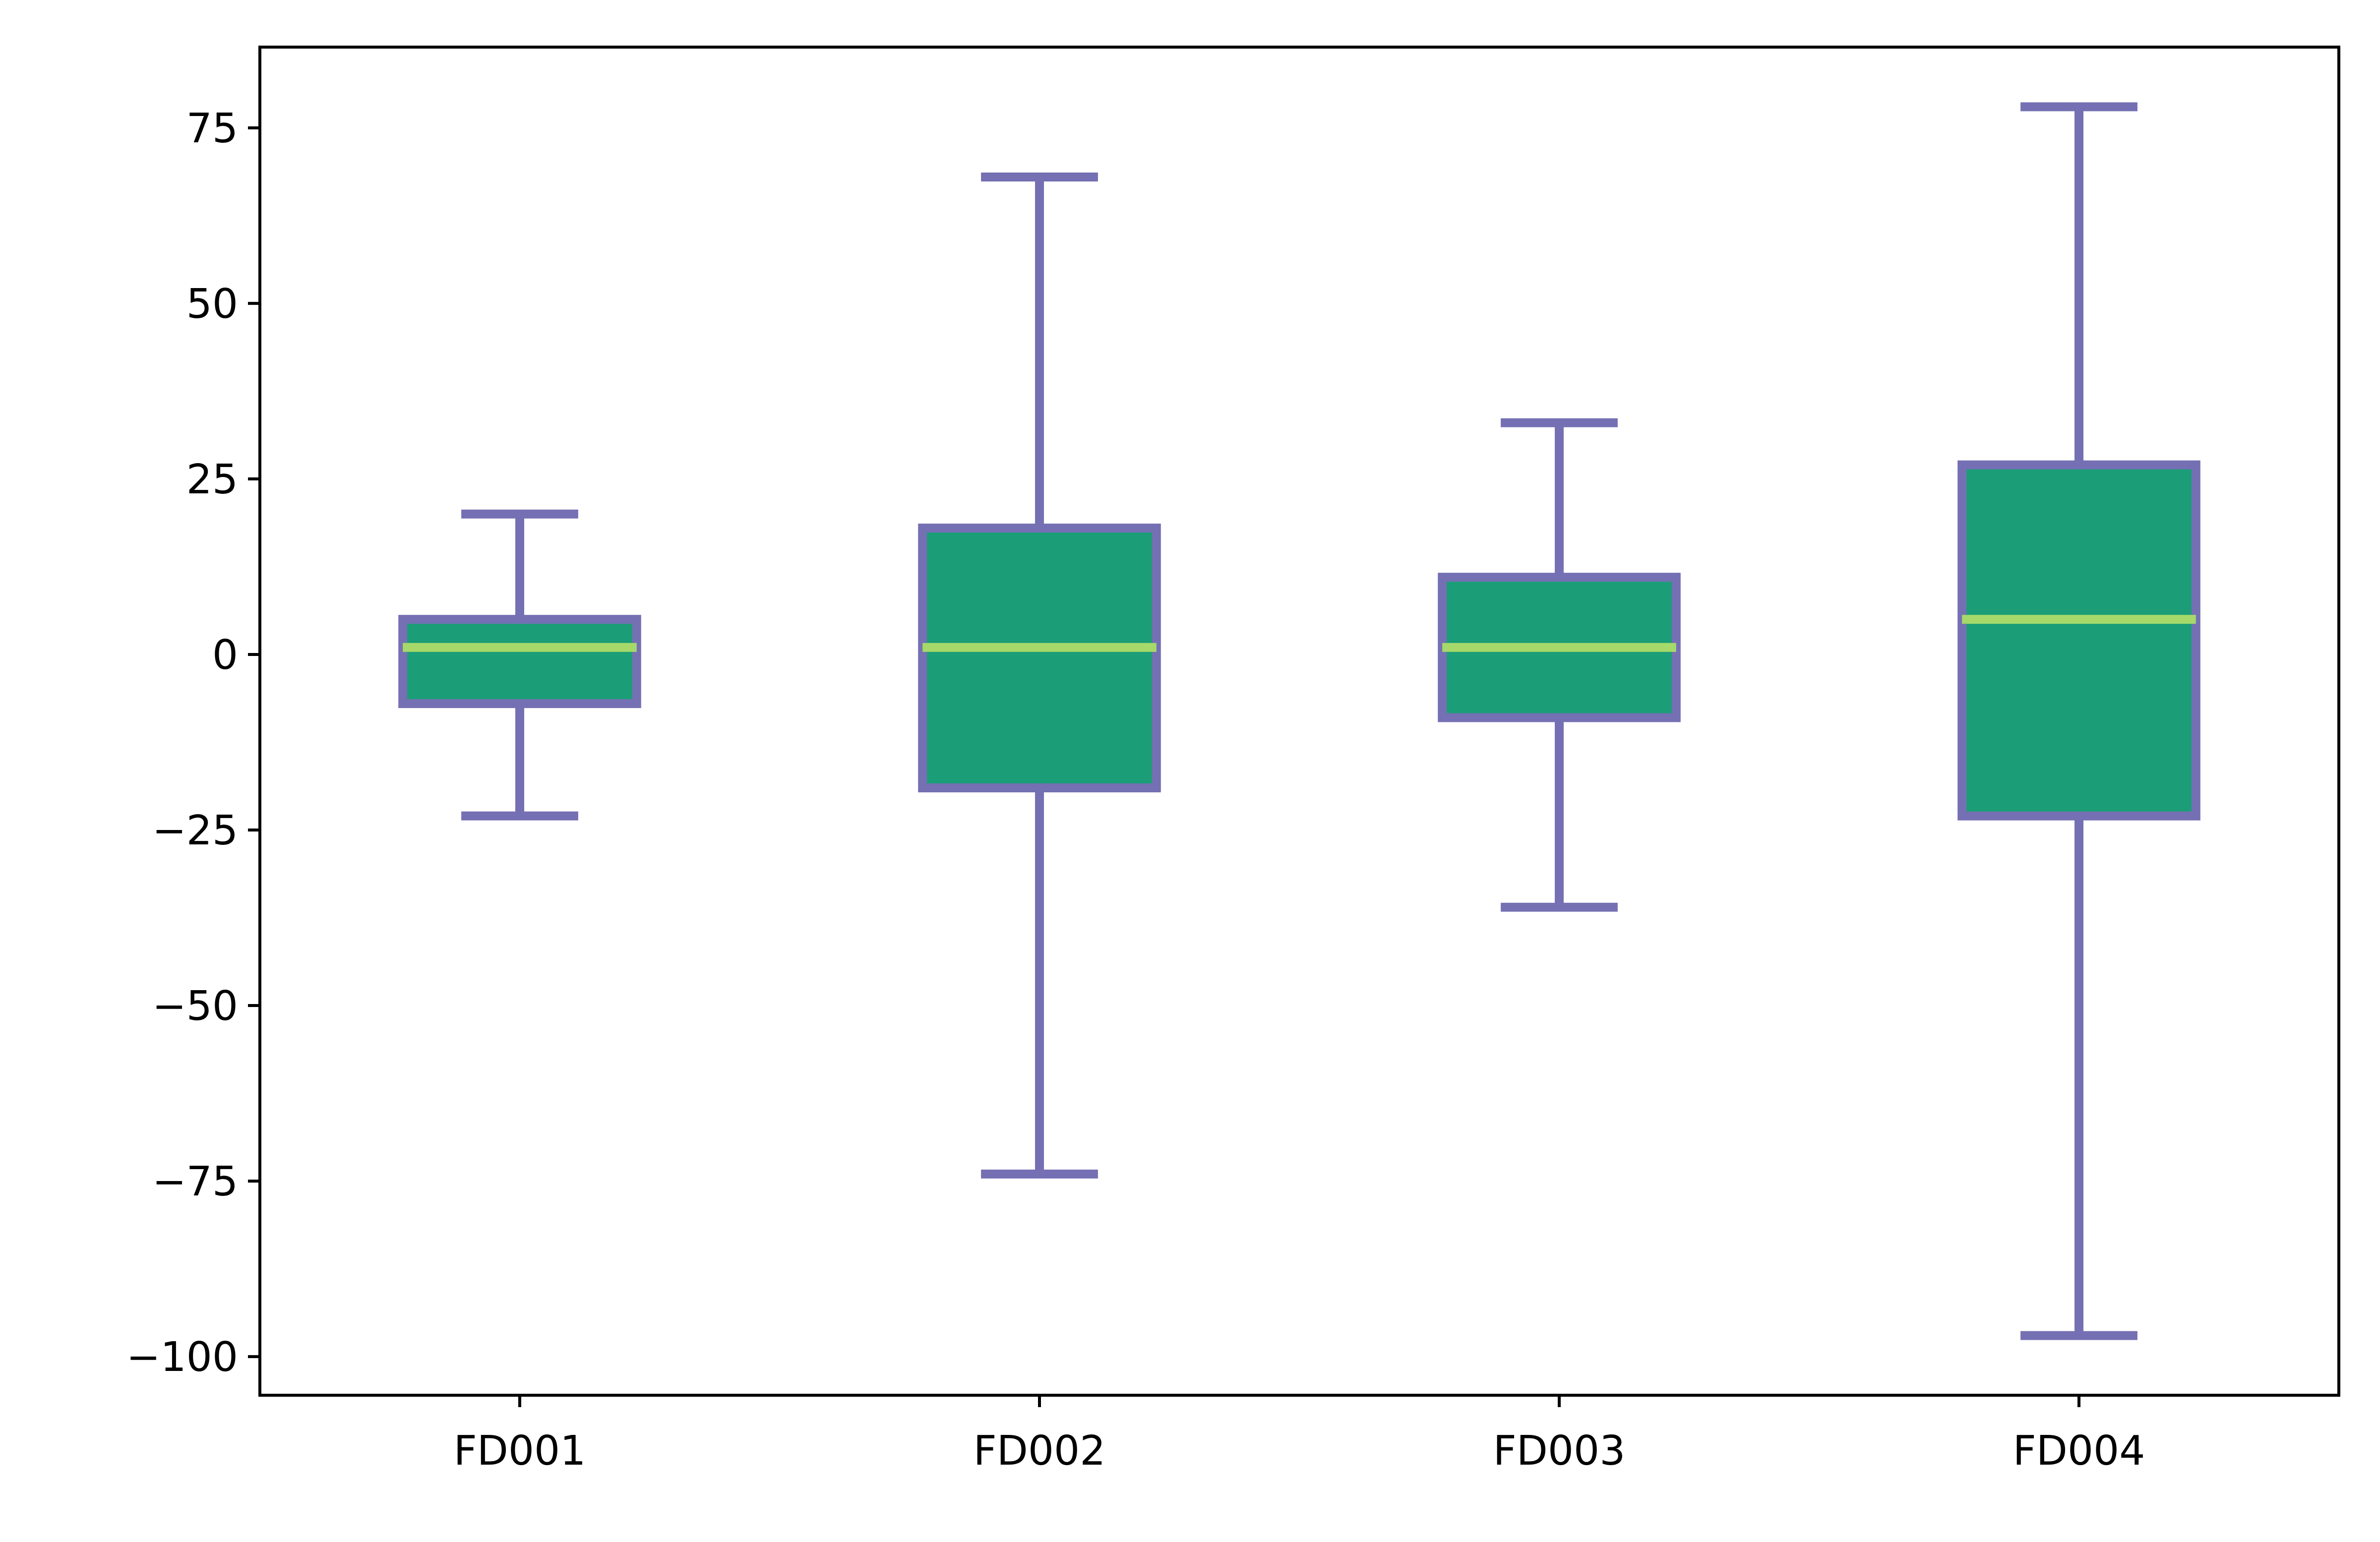 Image resolution: width=2380 pixels, height=1542 pixels. Describe the element at coordinates (225, 655) in the screenshot. I see `y-tick-label: 0` at that location.